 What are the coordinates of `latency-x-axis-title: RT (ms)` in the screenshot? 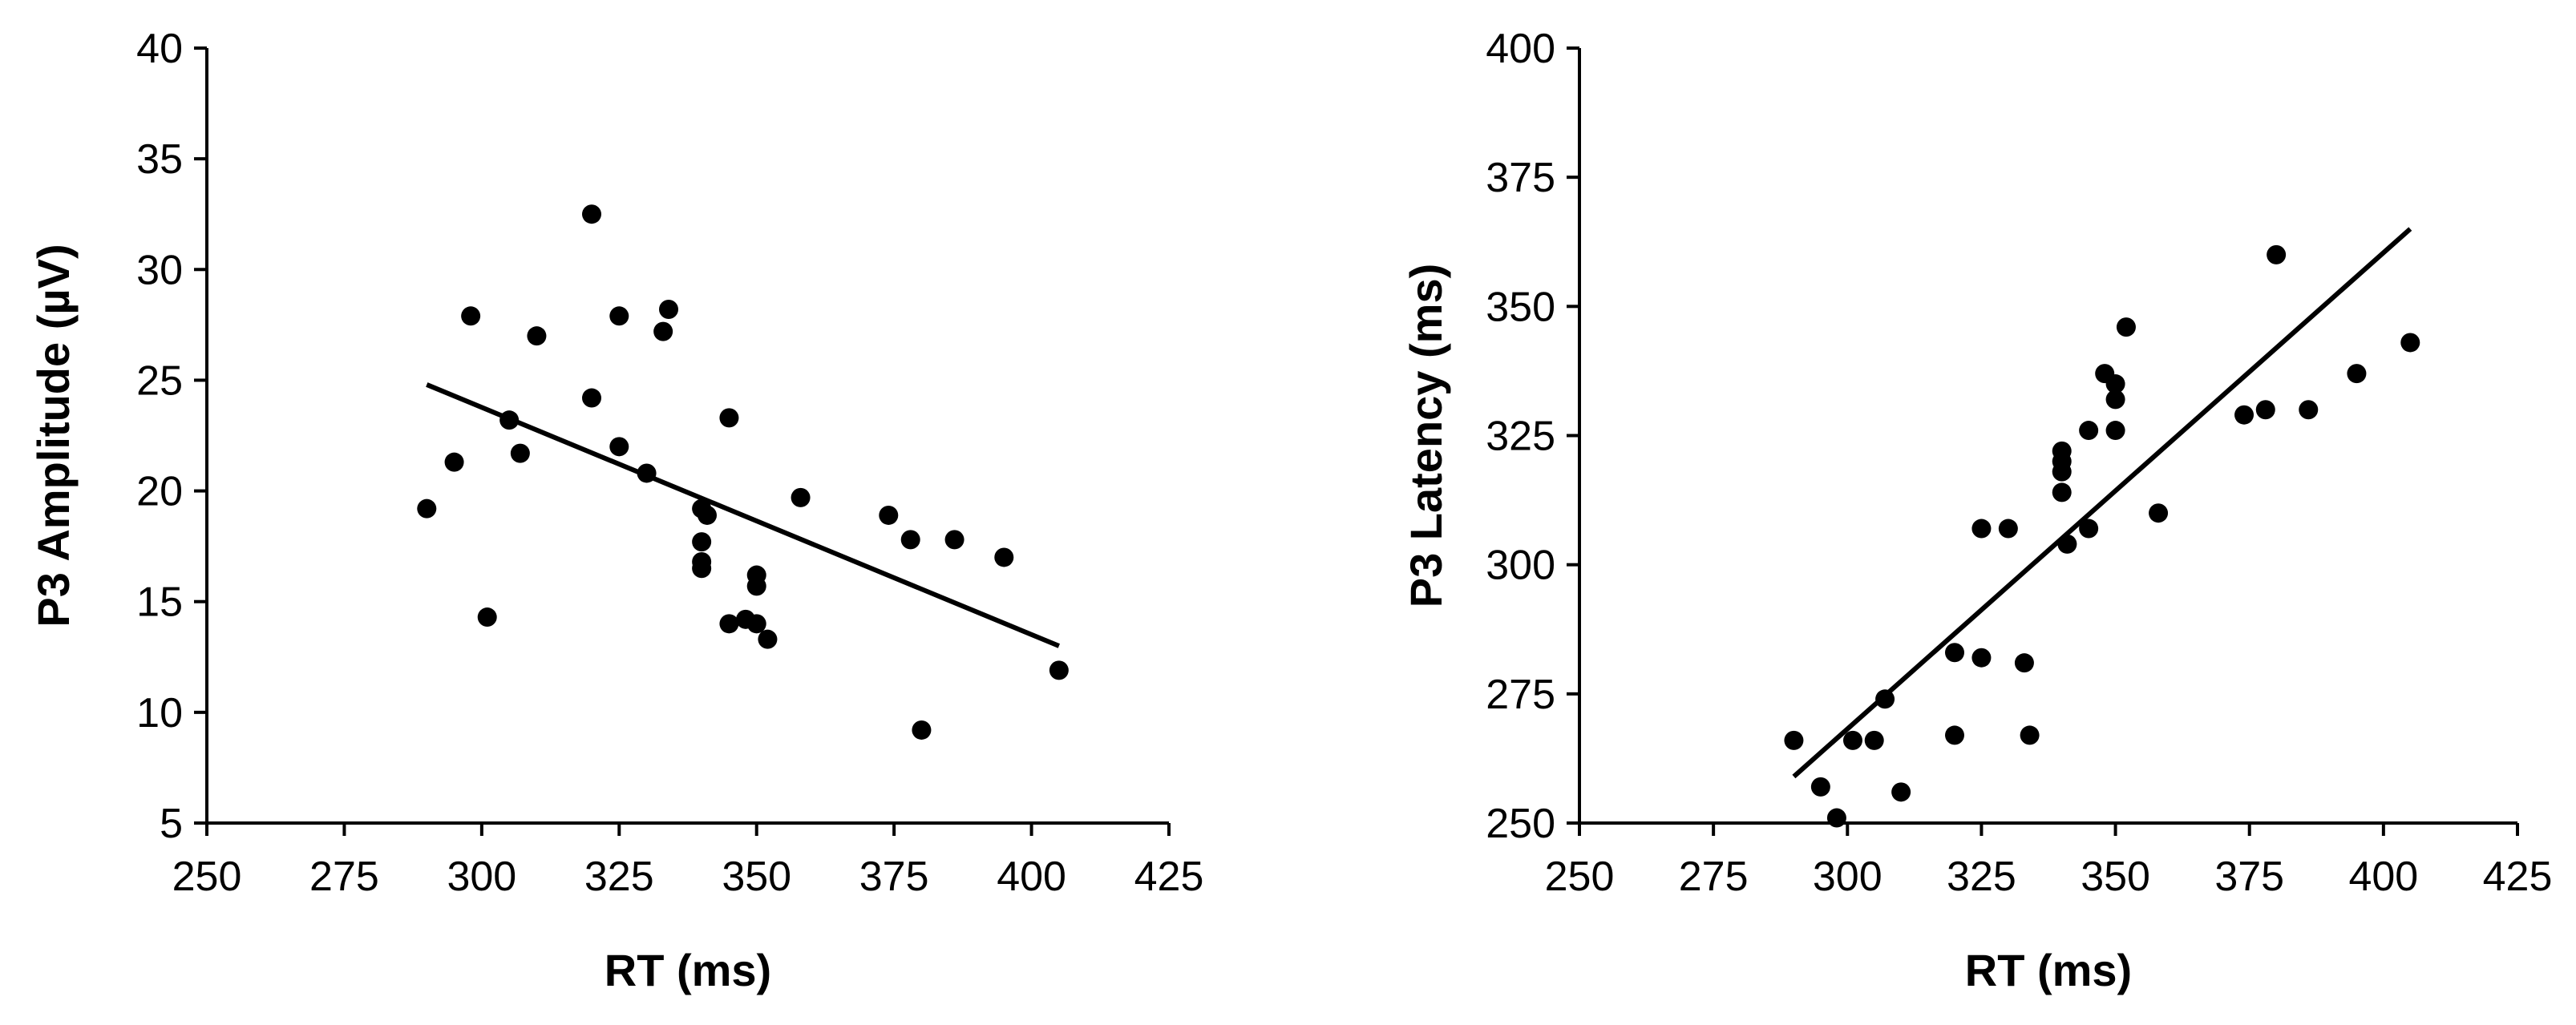 It's located at (2048, 970).